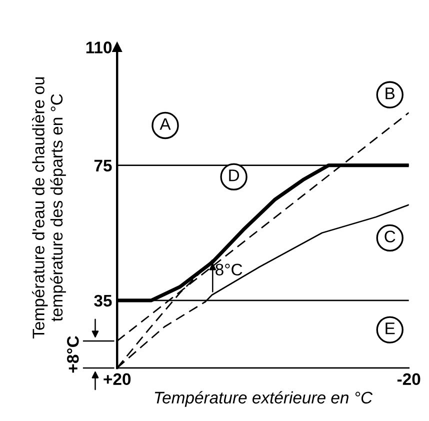 The height and width of the screenshot is (421, 429). I want to click on annotation: C, so click(390, 236).